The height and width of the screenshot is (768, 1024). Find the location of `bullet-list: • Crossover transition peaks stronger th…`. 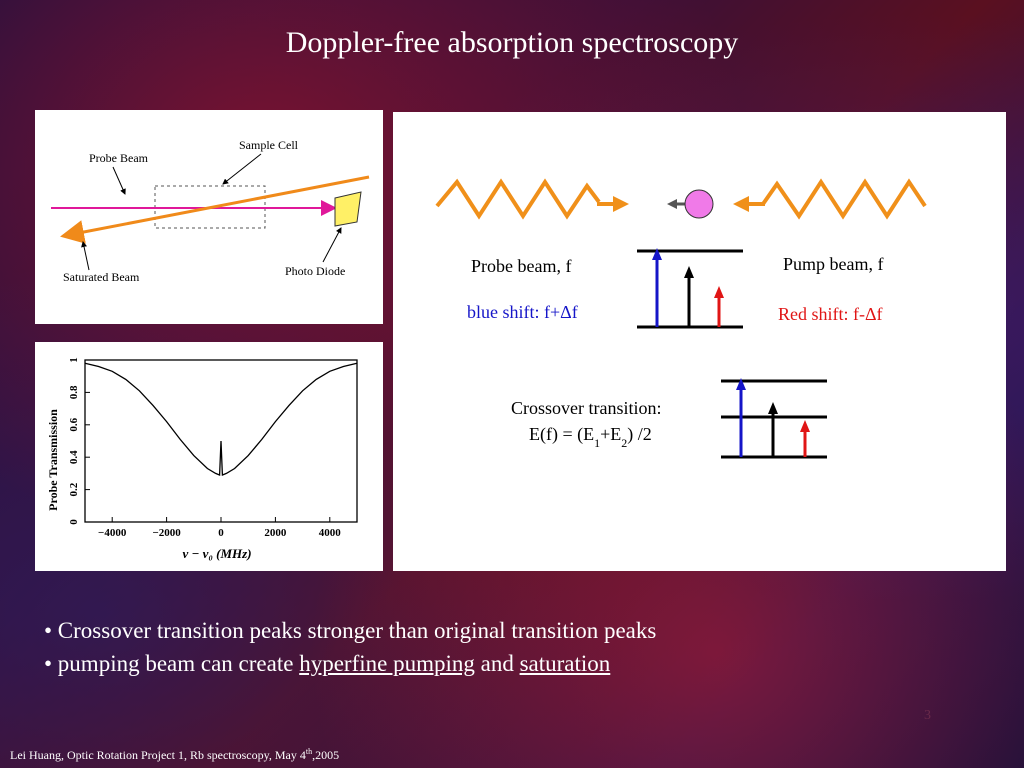

bullet-list: • Crossover transition peaks stronger th… is located at coordinates (350, 647).